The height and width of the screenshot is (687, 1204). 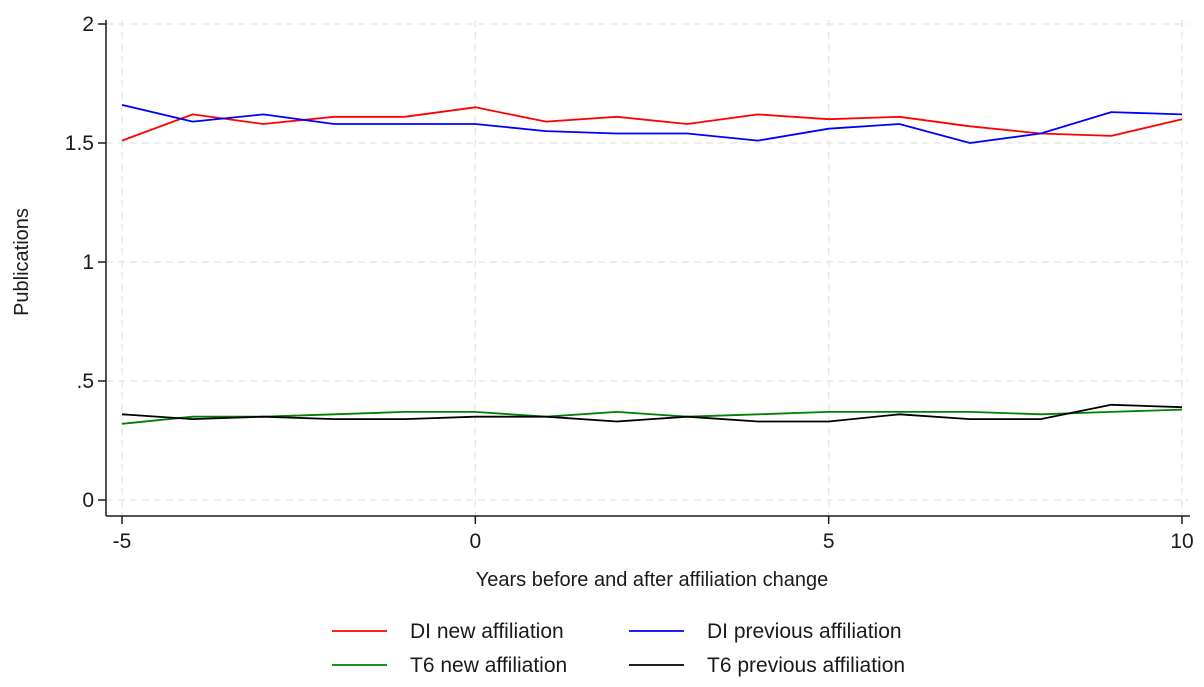 I want to click on y-tick-label: 0, so click(x=88, y=500).